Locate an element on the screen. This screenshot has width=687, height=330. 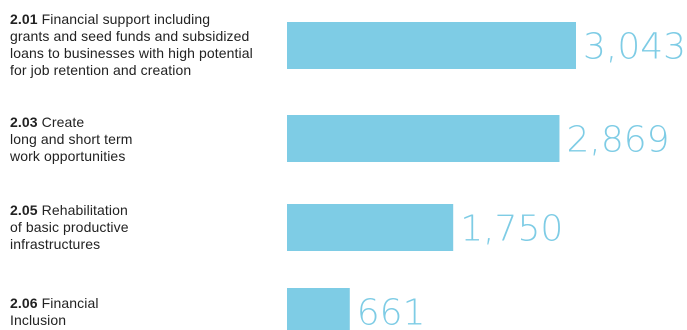
bar-value-label: 2,869 is located at coordinates (617, 140).